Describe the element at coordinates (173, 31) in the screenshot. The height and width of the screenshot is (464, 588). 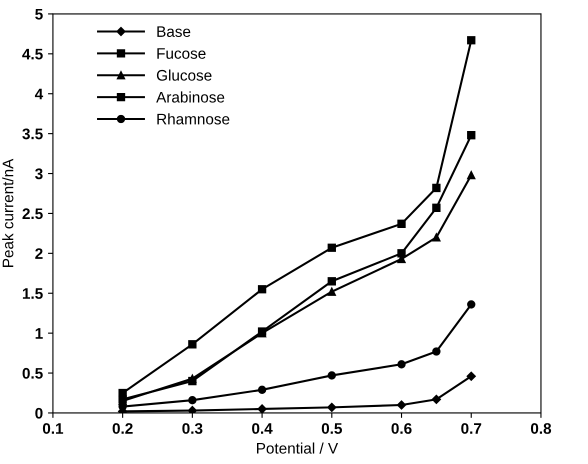
I see `legend-label: Base` at that location.